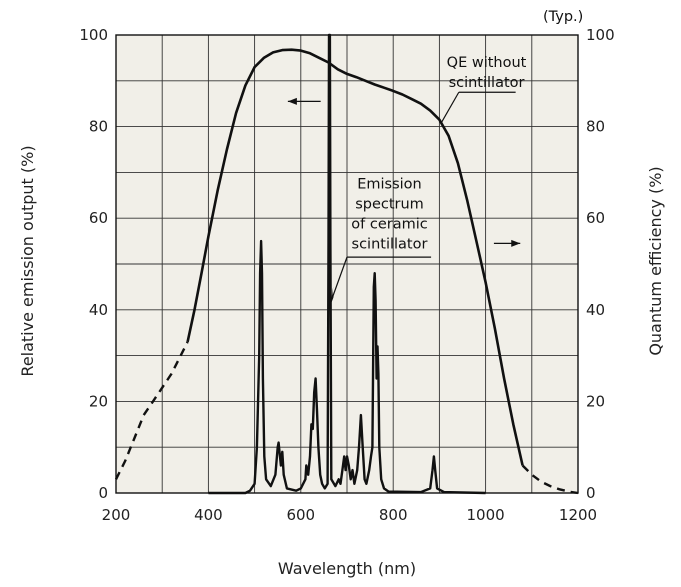 The height and width of the screenshot is (587, 681). I want to click on y-tick-label-right: 60, so click(595, 218).